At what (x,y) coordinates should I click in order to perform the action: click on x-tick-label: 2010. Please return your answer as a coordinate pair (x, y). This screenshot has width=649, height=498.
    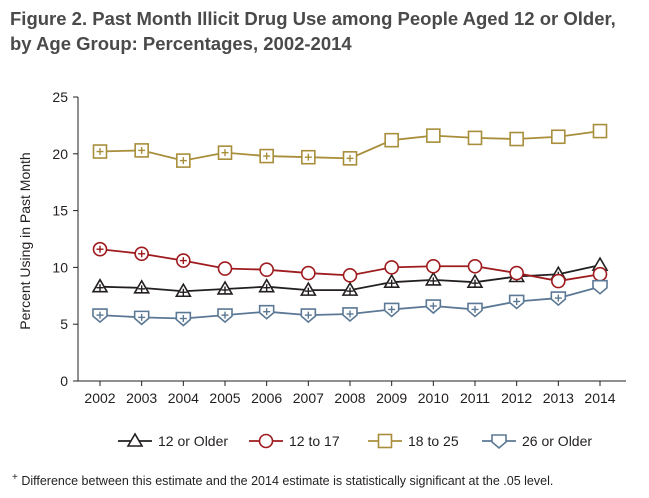
    Looking at the image, I should click on (433, 398).